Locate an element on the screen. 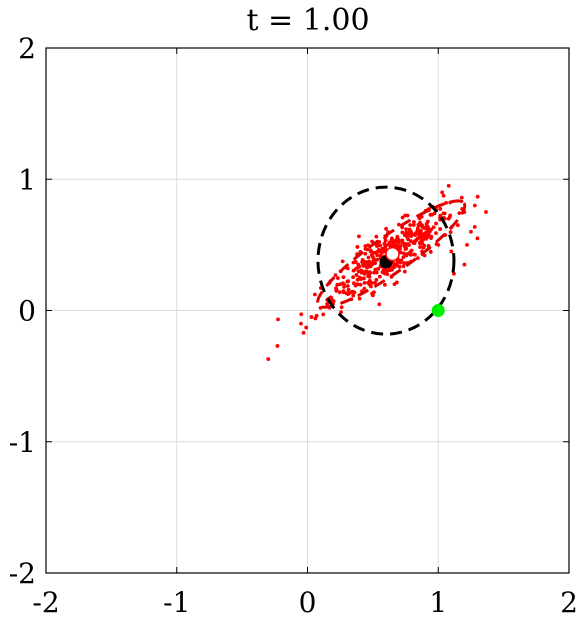 Image resolution: width=580 pixels, height=620 pixels. y-tick-label: 1 is located at coordinates (27, 179).